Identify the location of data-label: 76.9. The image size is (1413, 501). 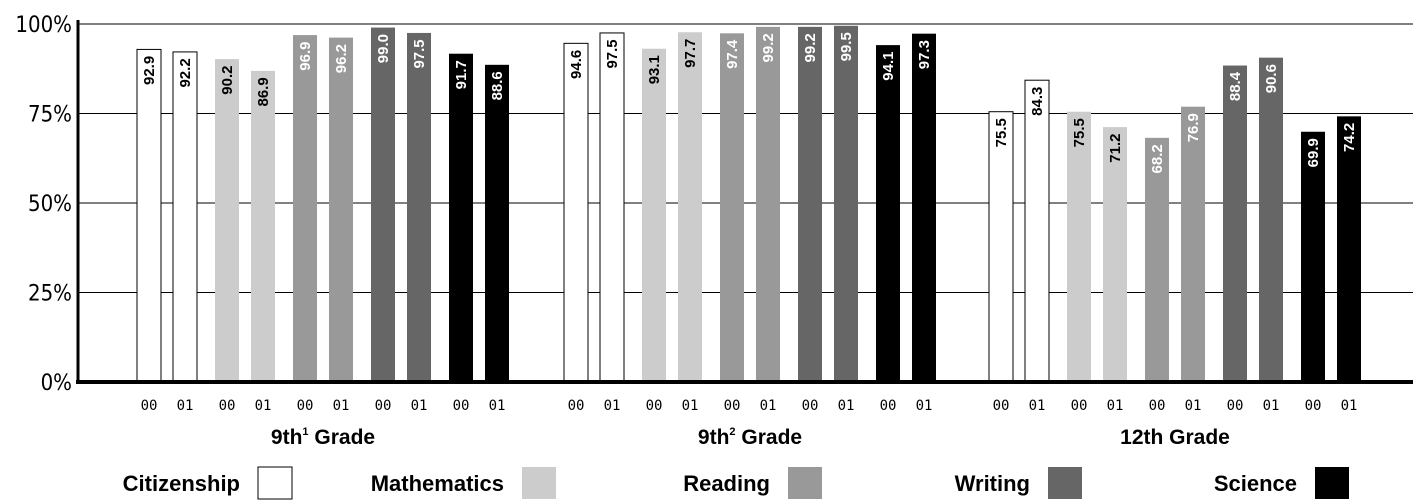
(1193, 127).